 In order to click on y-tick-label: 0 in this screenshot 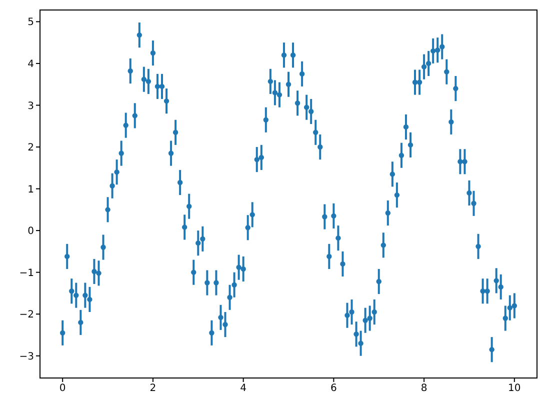, I will do `click(31, 232)`.